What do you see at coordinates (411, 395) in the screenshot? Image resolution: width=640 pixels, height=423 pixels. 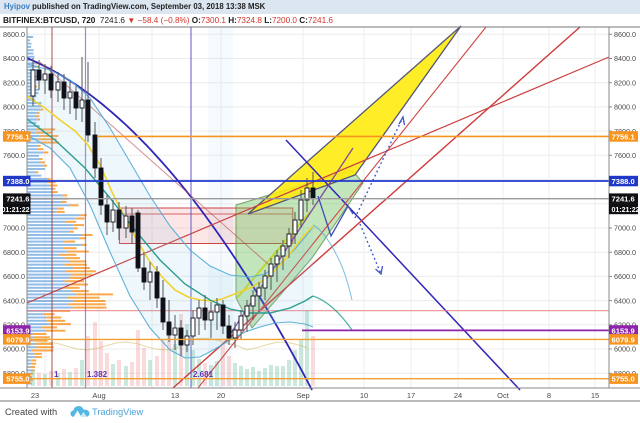 I see `svg-text: 17` at bounding box center [411, 395].